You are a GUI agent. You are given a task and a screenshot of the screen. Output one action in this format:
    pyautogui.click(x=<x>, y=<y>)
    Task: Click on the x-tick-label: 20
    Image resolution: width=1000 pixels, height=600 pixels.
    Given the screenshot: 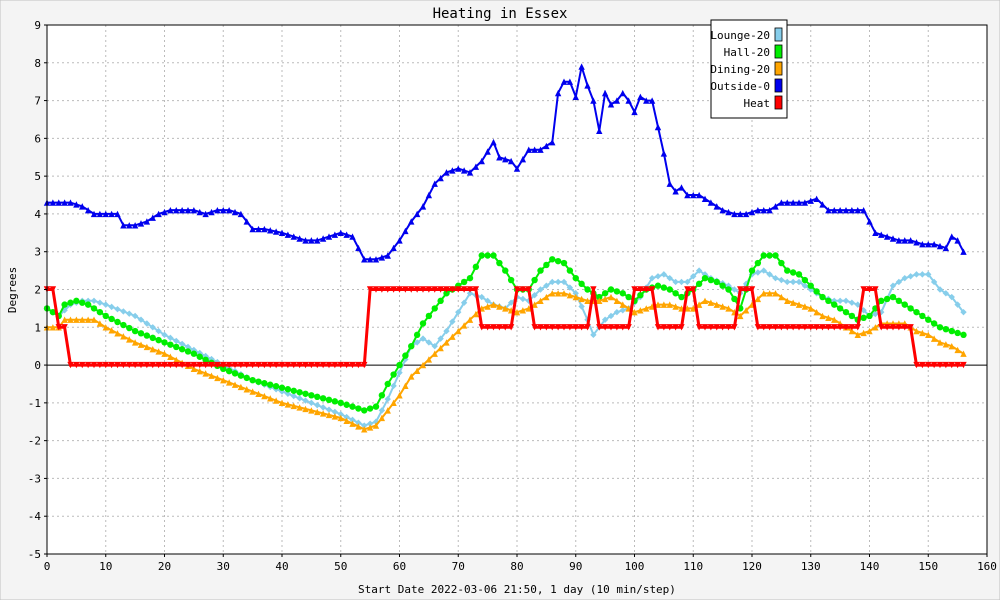 What is the action you would take?
    pyautogui.click(x=164, y=566)
    